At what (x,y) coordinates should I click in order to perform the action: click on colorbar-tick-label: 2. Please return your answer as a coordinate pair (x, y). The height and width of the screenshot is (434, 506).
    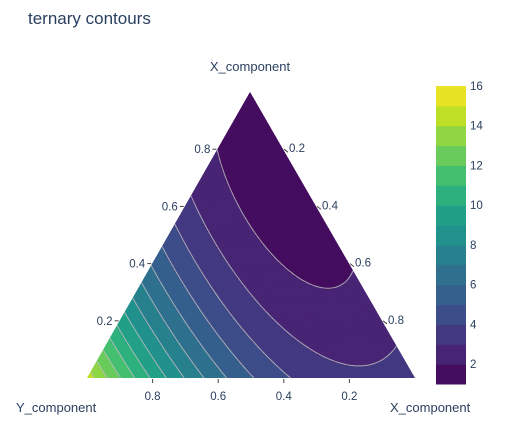
    Looking at the image, I should click on (473, 365).